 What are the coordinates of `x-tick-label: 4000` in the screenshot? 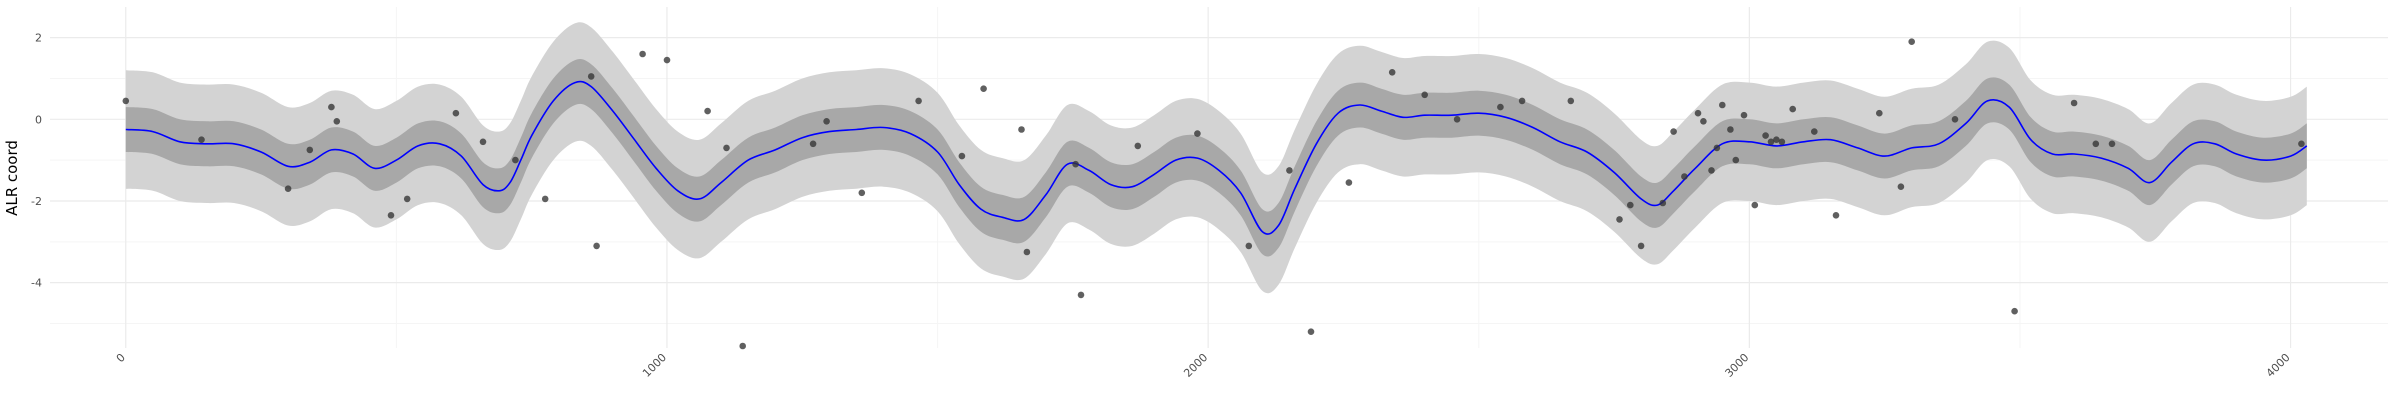 It's located at (2278, 365).